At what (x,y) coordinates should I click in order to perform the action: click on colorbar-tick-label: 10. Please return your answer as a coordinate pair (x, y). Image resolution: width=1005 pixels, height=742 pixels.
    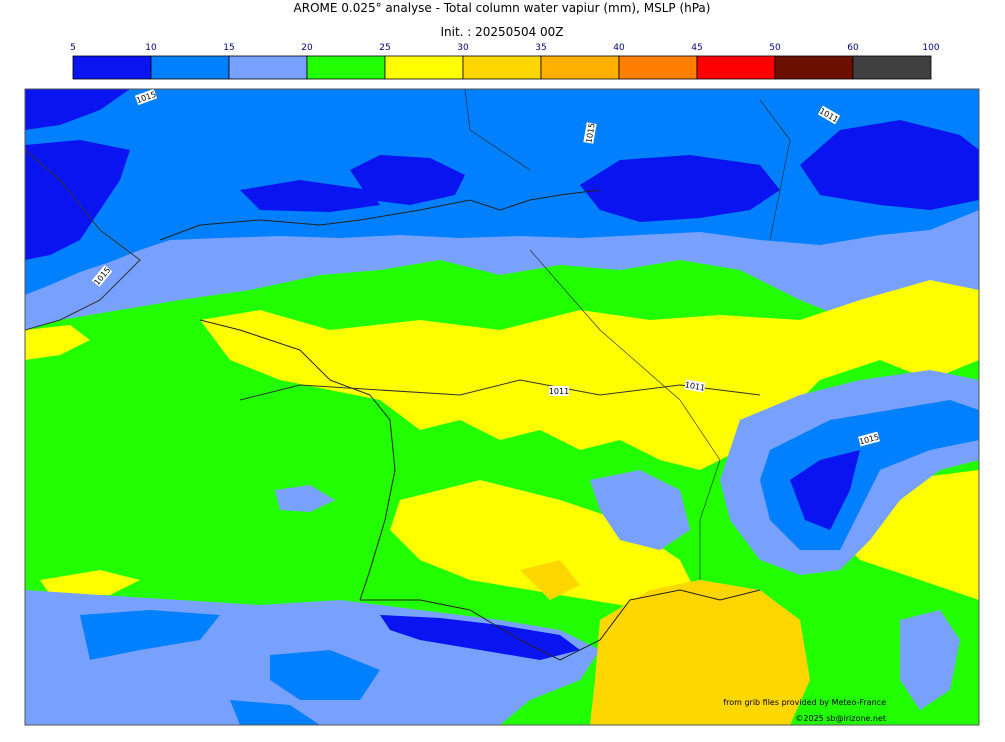
    Looking at the image, I should click on (151, 48).